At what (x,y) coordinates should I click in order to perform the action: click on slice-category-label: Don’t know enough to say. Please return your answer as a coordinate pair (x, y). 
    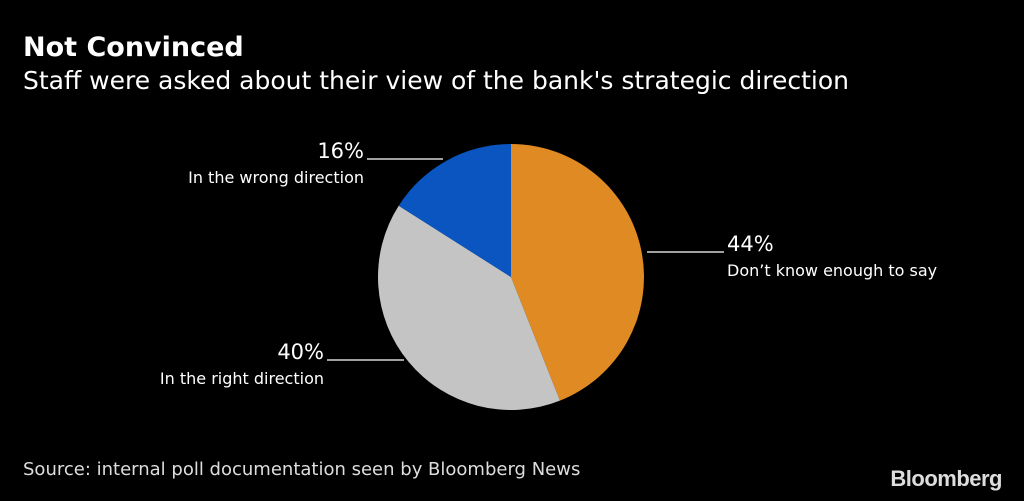
    Looking at the image, I should click on (832, 270).